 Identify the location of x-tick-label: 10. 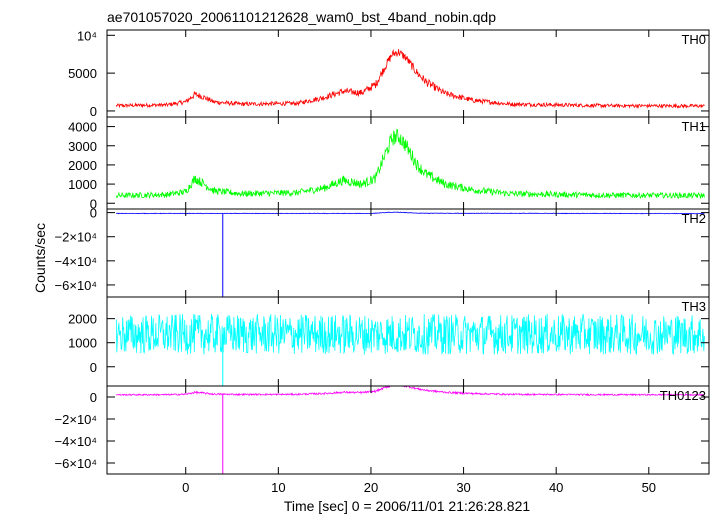
(278, 487).